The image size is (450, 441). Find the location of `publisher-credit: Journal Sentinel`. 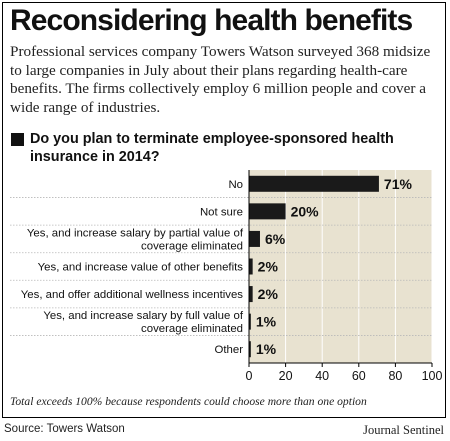

publisher-credit: Journal Sentinel is located at coordinates (403, 430).